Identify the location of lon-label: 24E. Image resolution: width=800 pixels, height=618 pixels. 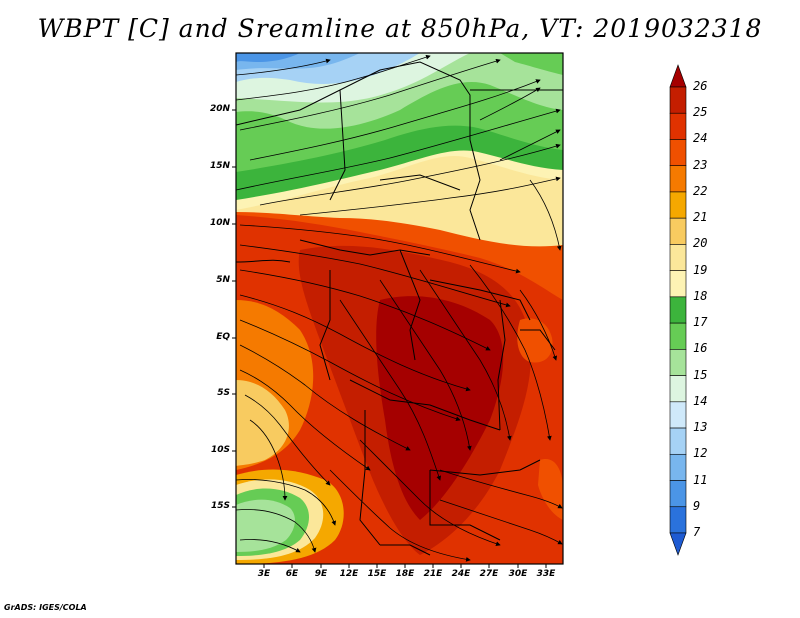
(461, 574).